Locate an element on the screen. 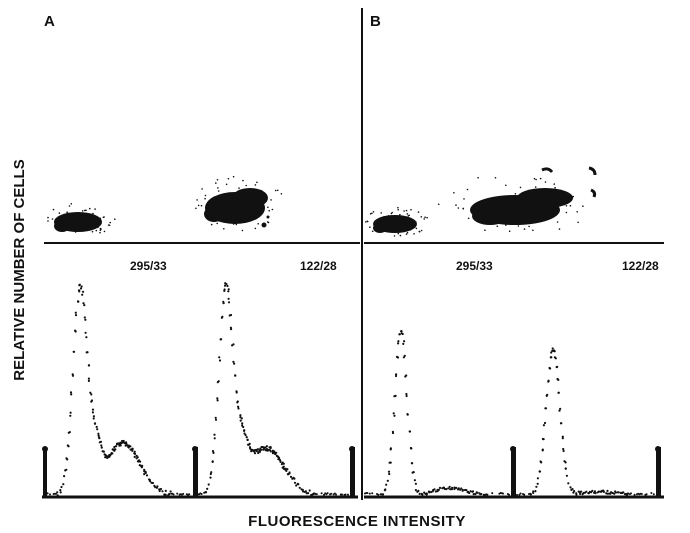 This screenshot has height=533, width=690. marker-cap is located at coordinates (513, 449).